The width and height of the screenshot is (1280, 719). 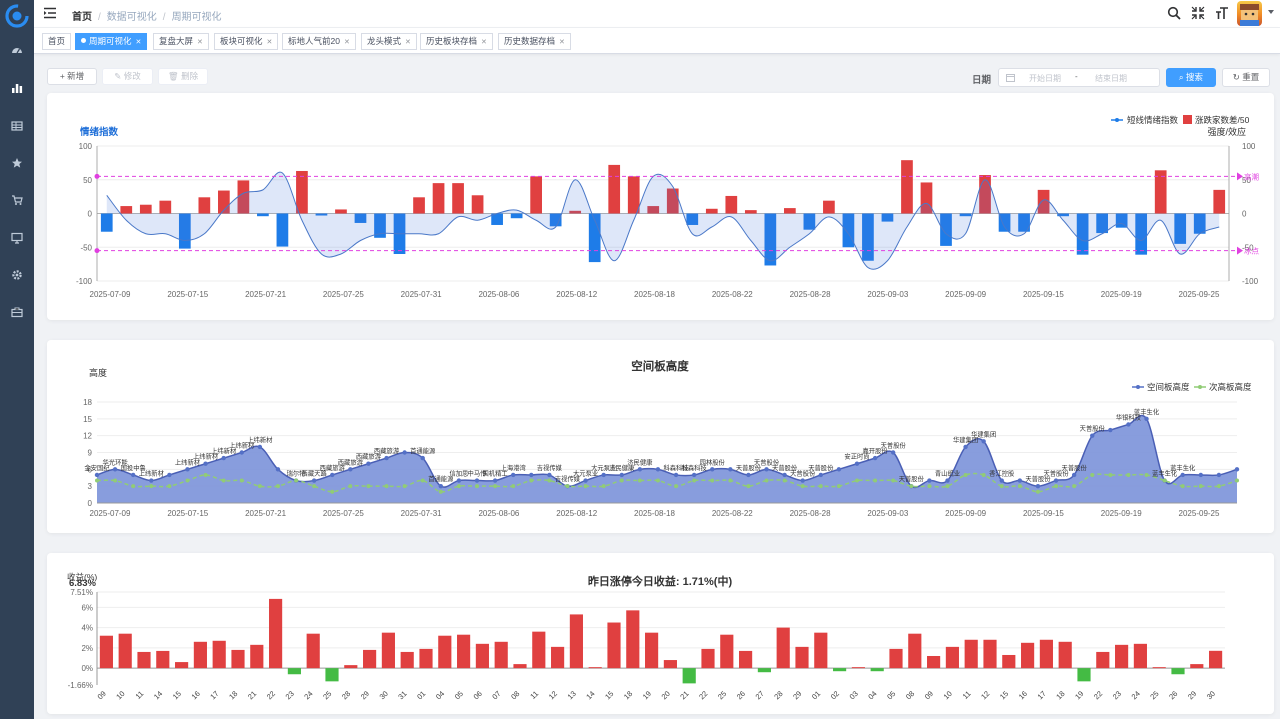 I want to click on breadcrumb-home: 首页, so click(x=82, y=17).